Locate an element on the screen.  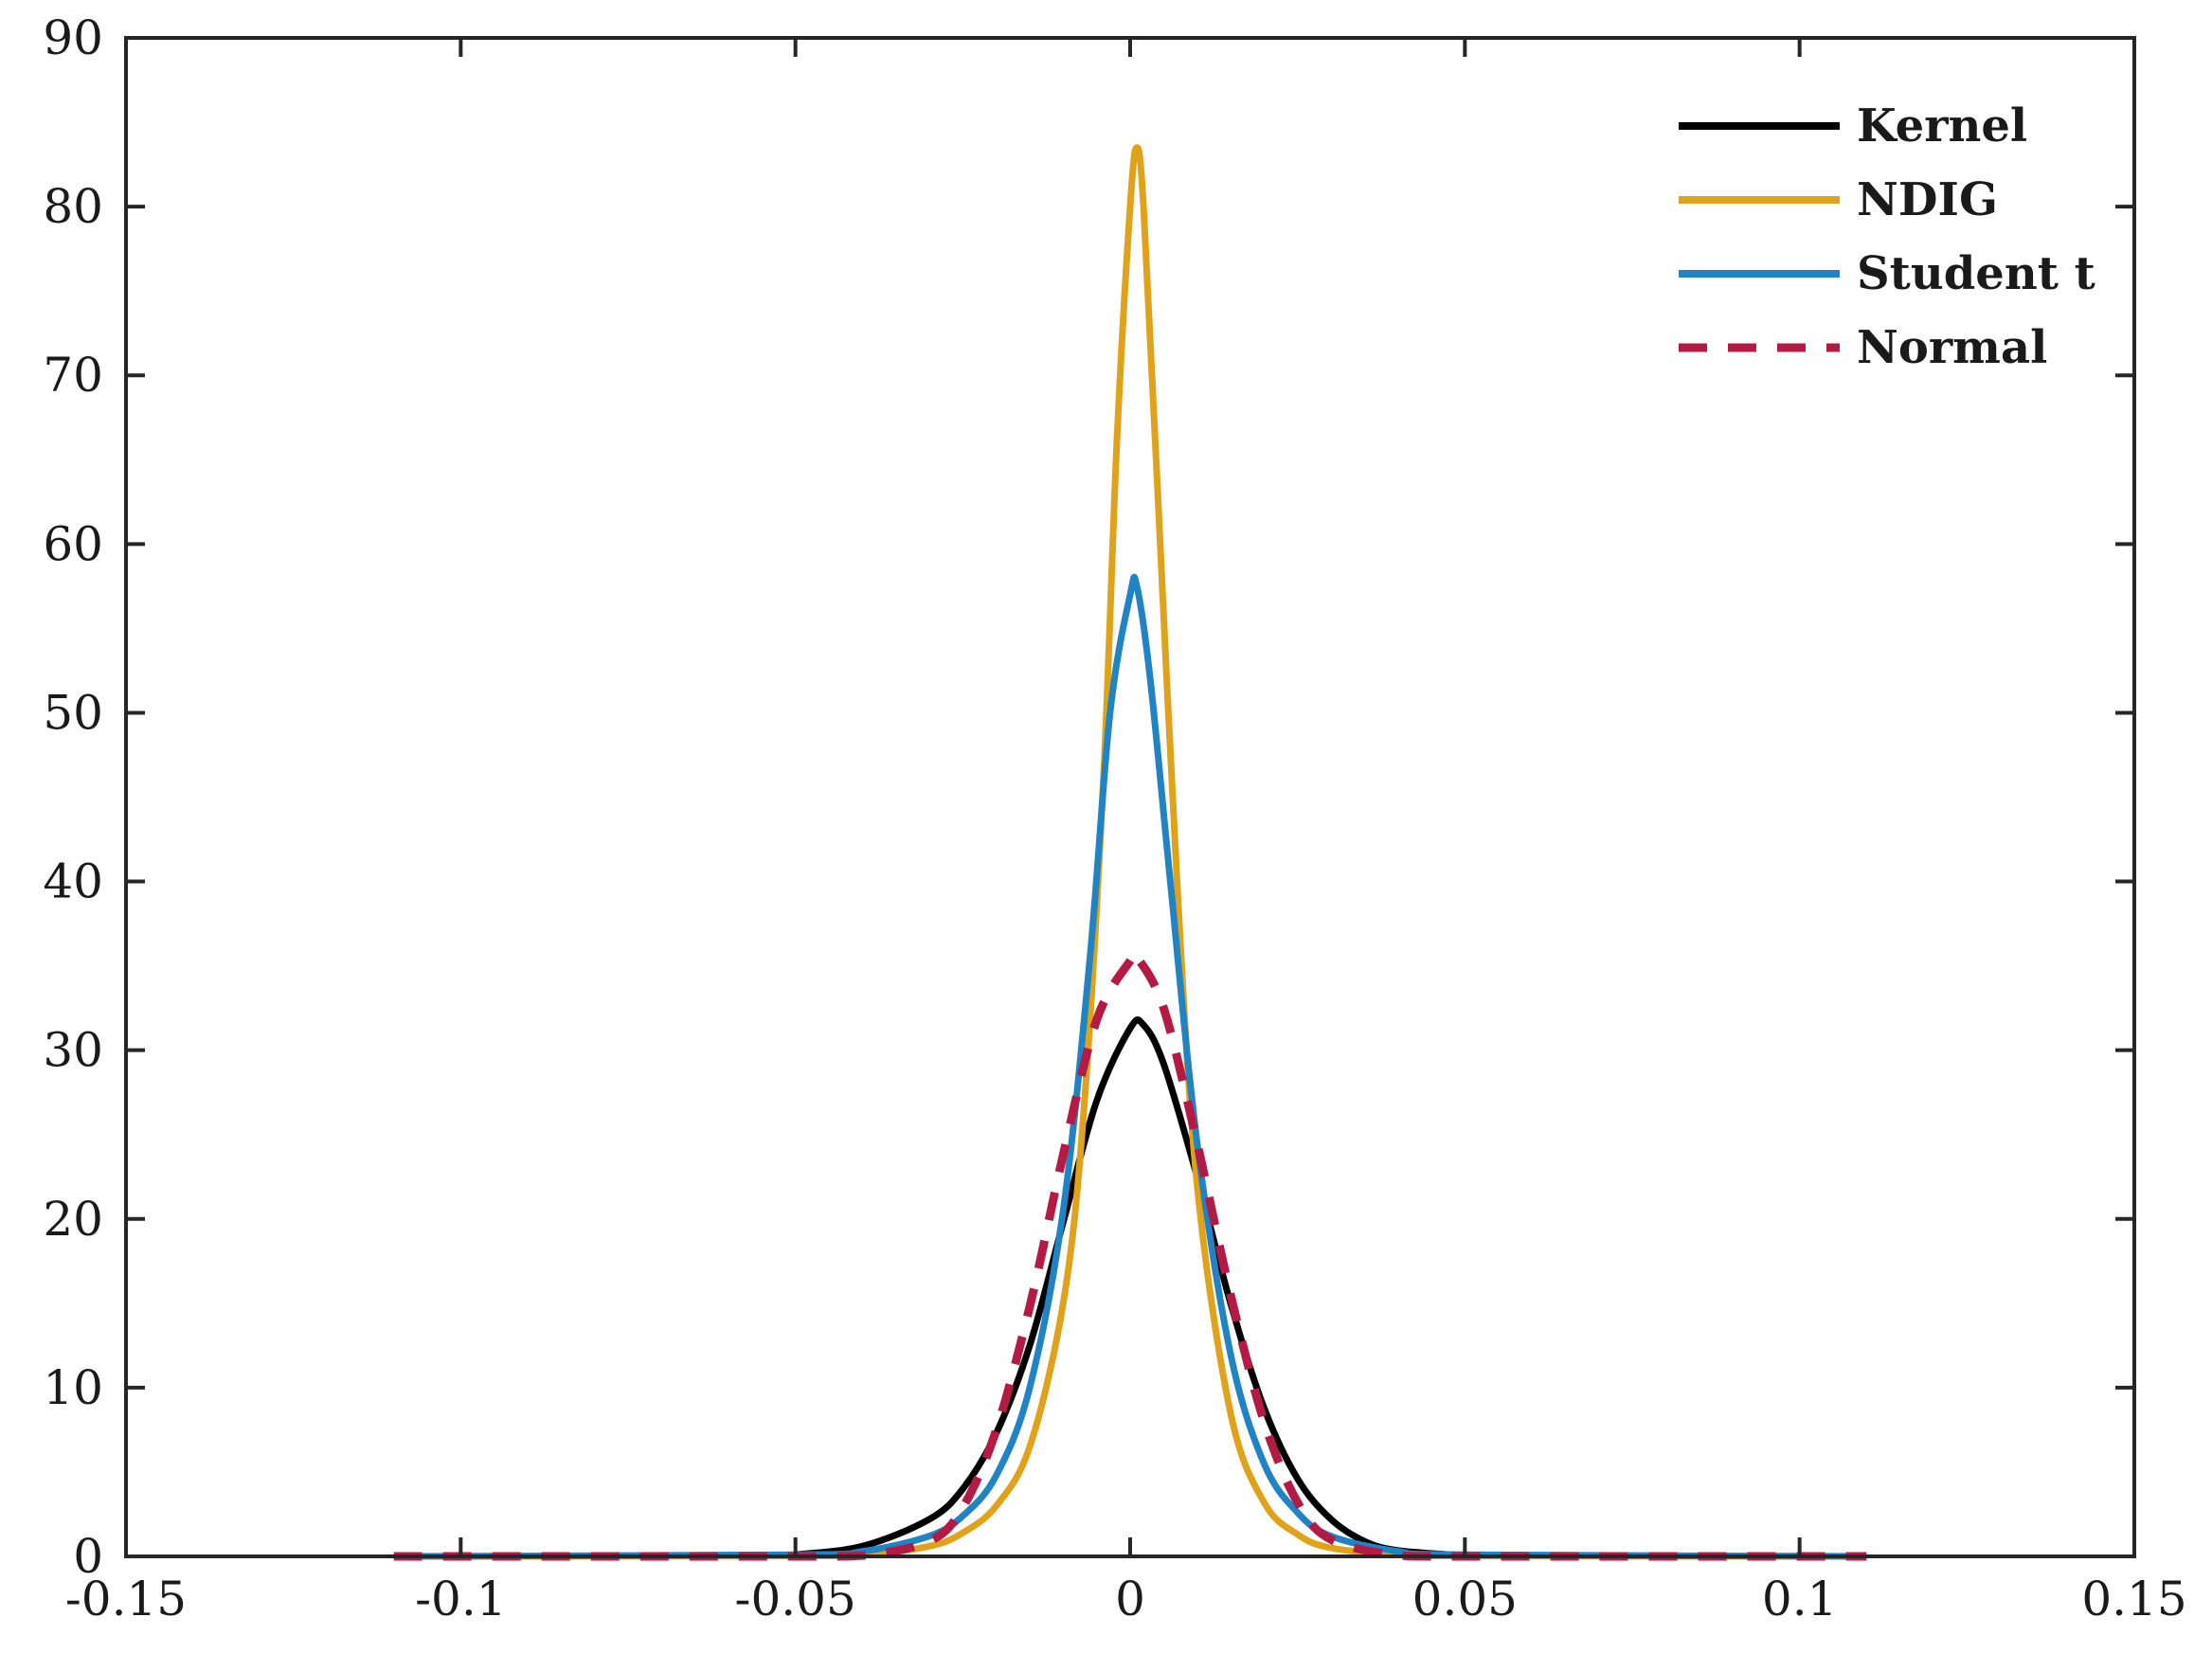
legend-label-student-t: Student t is located at coordinates (1976, 273).